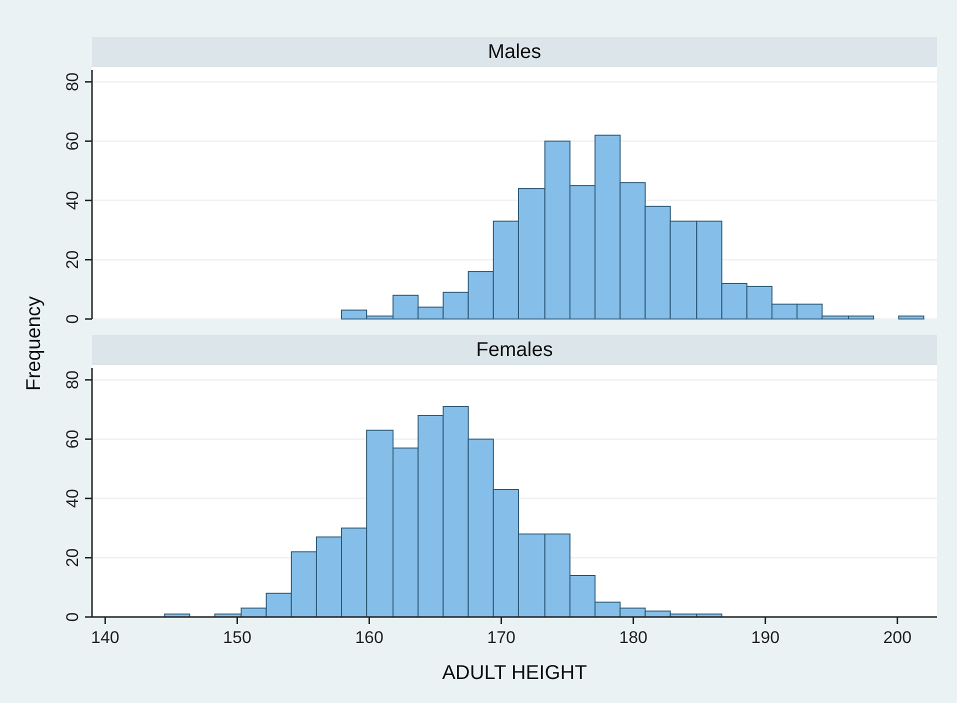 The width and height of the screenshot is (957, 703). What do you see at coordinates (369, 637) in the screenshot?
I see `x-tick-label: 160` at bounding box center [369, 637].